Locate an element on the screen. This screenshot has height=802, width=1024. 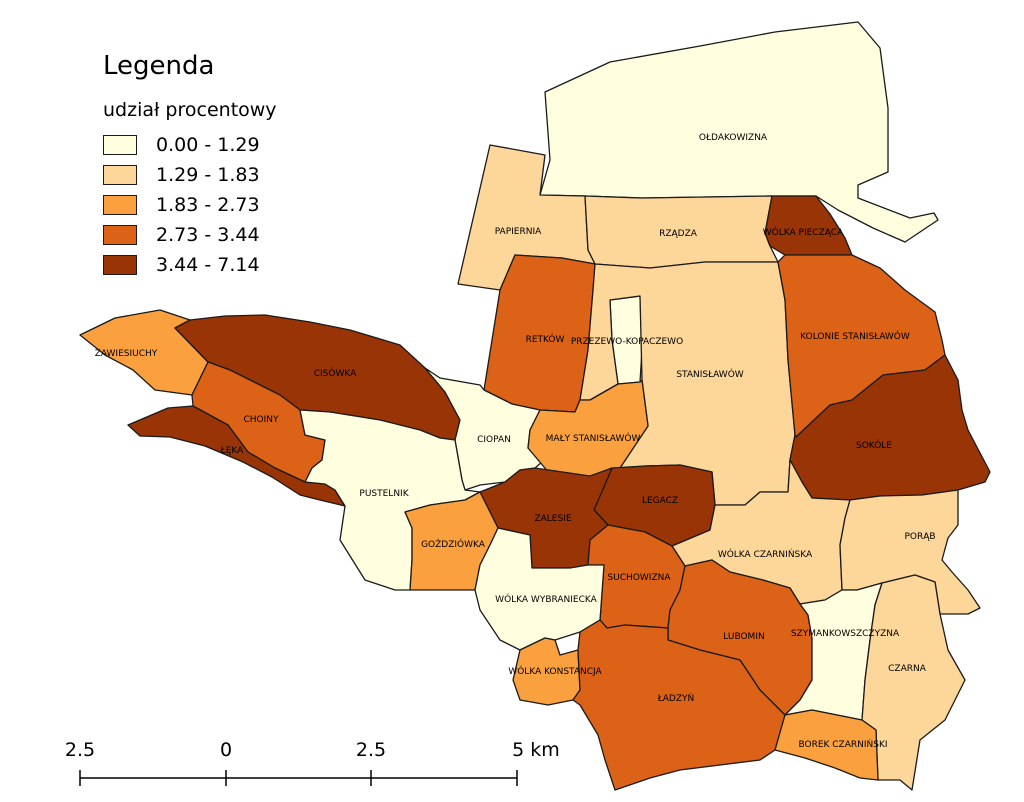
legend-subtitle: udział procentowy is located at coordinates (190, 110).